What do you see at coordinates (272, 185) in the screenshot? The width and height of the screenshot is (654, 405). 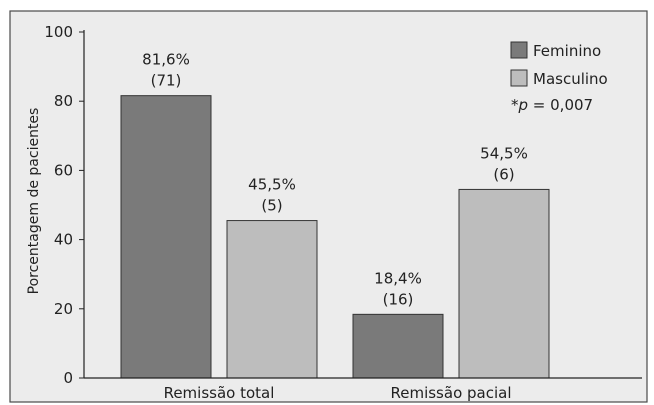 I see `bar-value-label: 45,5%` at bounding box center [272, 185].